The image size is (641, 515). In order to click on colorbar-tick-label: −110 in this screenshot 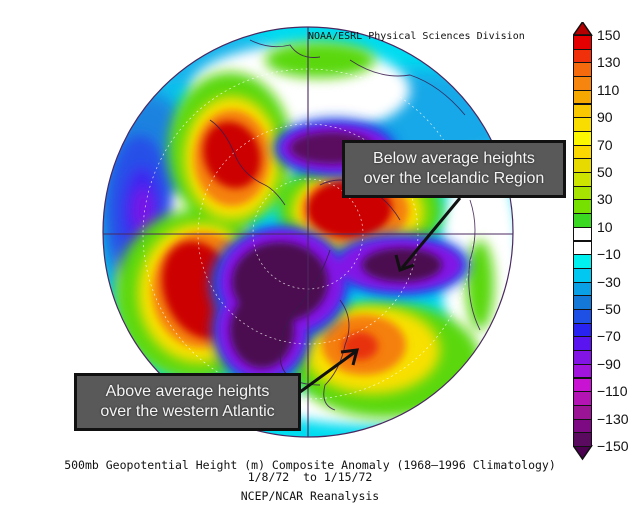, I will do `click(612, 391)`.